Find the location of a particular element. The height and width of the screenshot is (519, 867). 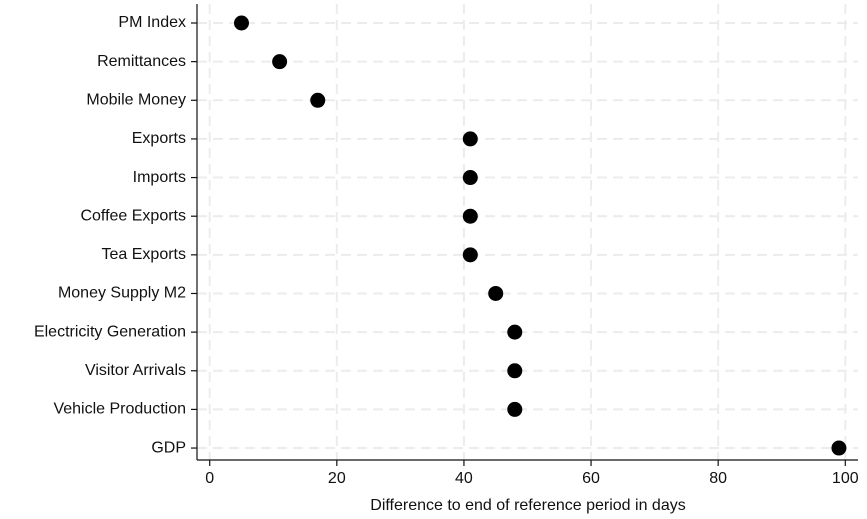

y-tick-label: Mobile Money is located at coordinates (136, 99).